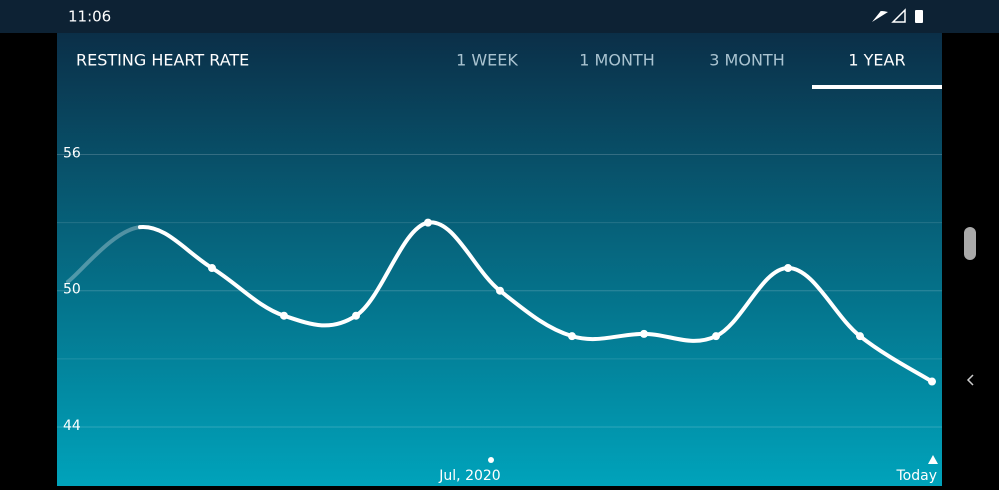  Describe the element at coordinates (919, 16) in the screenshot. I see `battery-icon` at that location.